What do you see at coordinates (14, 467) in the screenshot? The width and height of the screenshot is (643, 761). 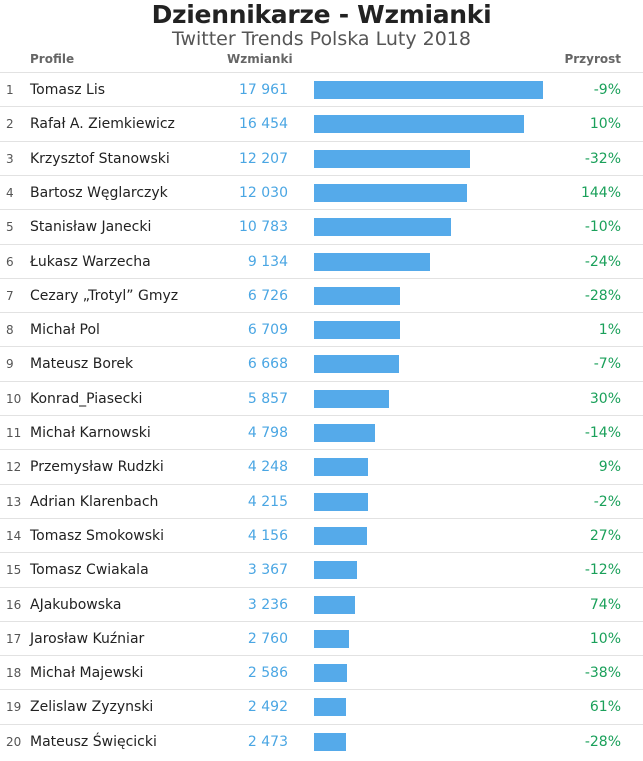 I see `rank-label: 12` at bounding box center [14, 467].